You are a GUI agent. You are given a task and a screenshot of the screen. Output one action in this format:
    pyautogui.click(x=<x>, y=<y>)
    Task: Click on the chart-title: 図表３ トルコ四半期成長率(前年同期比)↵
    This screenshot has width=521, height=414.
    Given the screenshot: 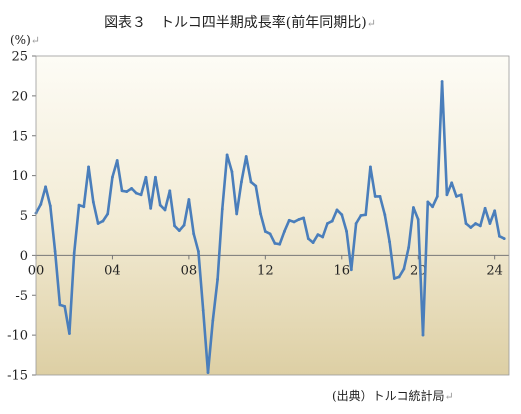 What is the action you would take?
    pyautogui.click(x=240, y=22)
    